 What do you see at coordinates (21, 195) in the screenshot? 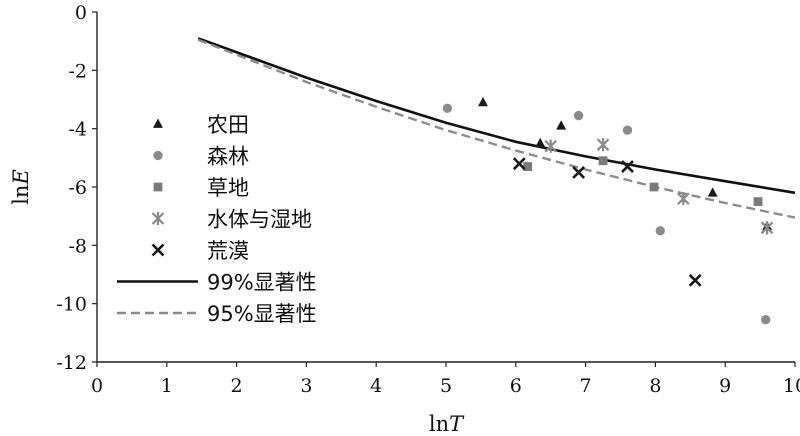
I see `y-axis-title-prefix: ln` at bounding box center [21, 195].